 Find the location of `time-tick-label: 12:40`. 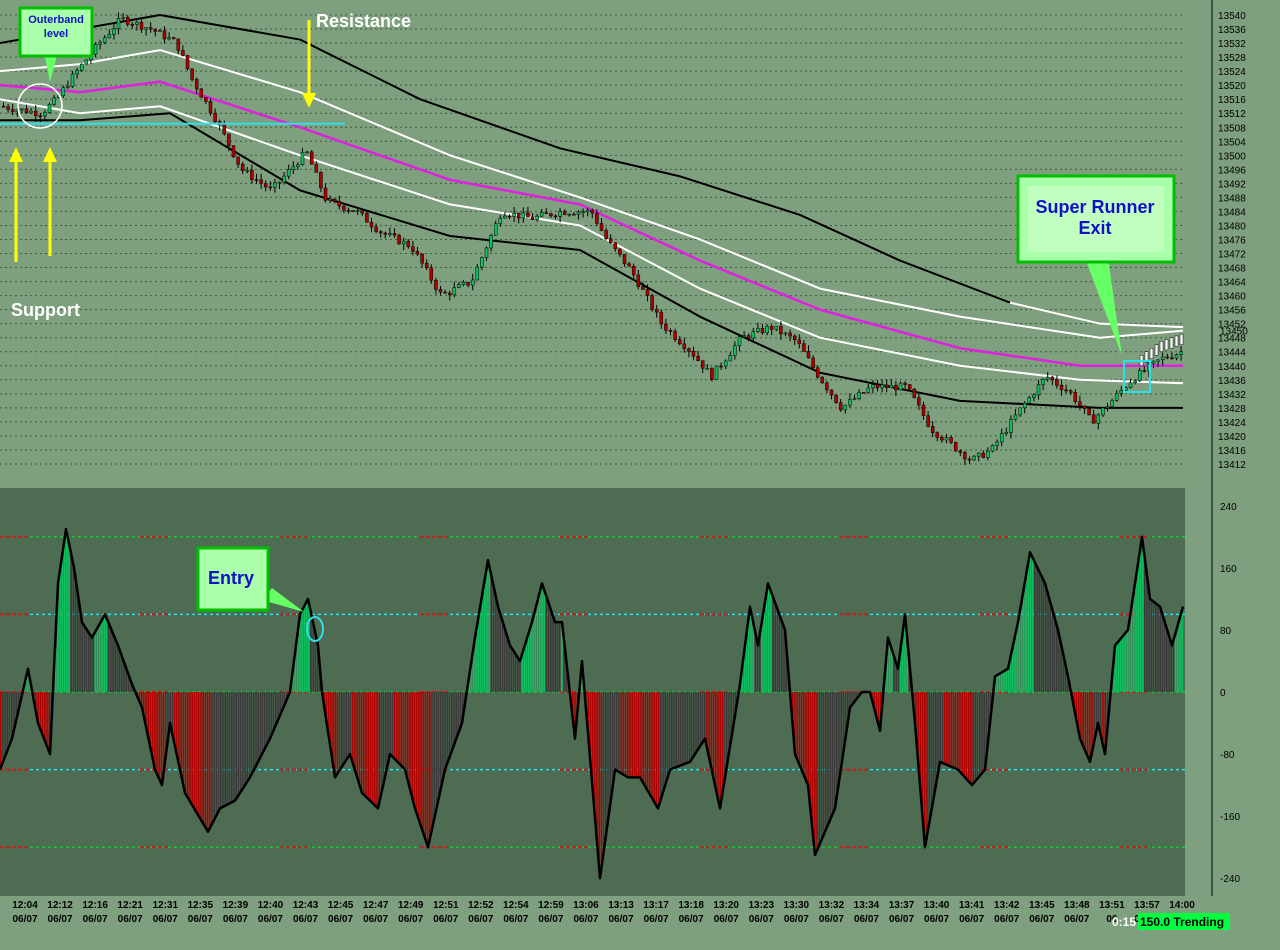

time-tick-label: 12:40 is located at coordinates (271, 905).